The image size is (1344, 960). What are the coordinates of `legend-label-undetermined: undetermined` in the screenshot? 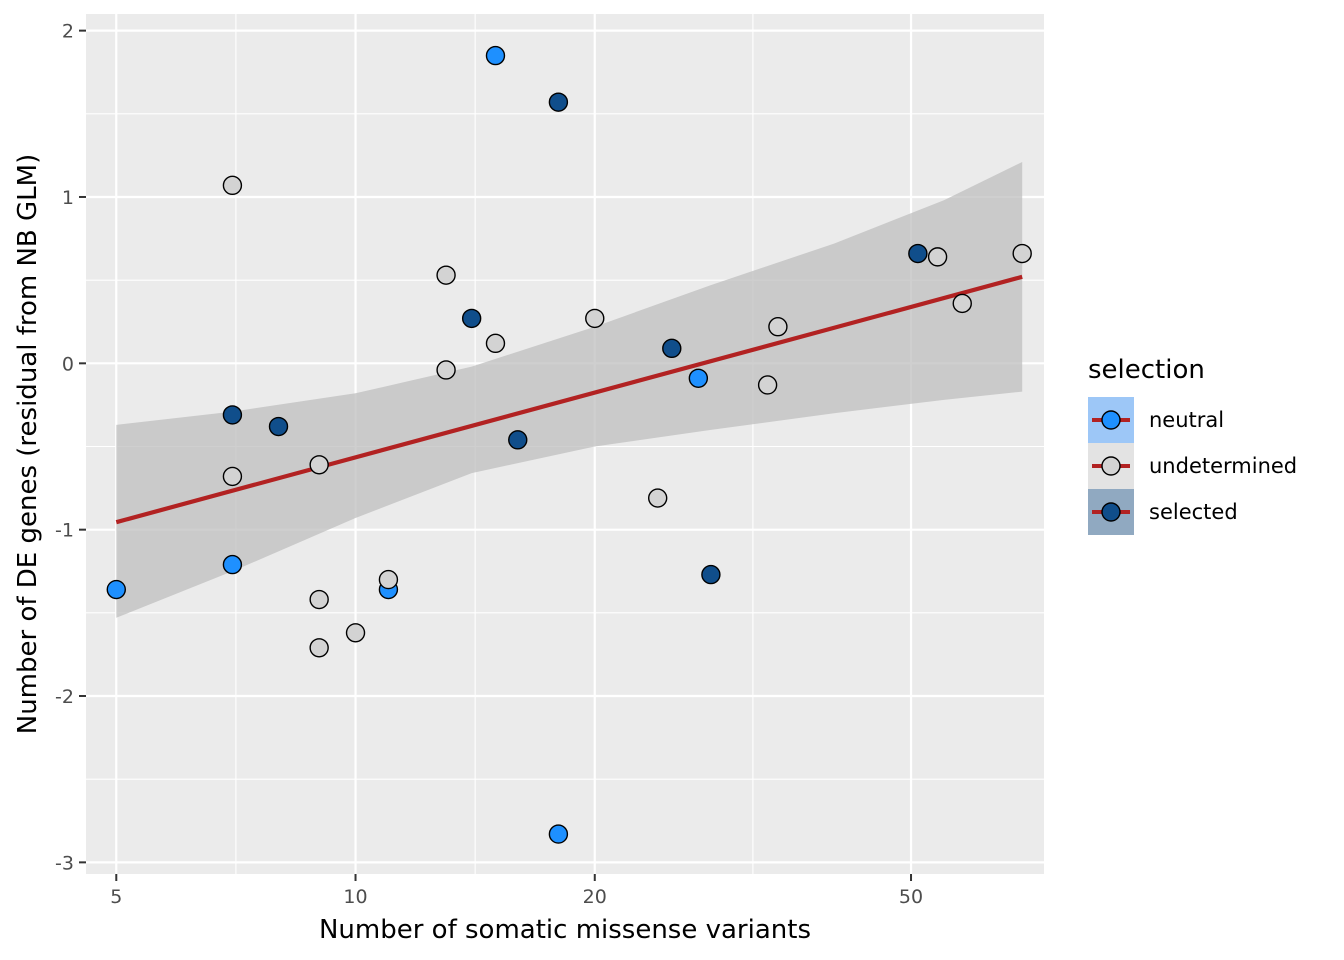 It's located at (1223, 466).